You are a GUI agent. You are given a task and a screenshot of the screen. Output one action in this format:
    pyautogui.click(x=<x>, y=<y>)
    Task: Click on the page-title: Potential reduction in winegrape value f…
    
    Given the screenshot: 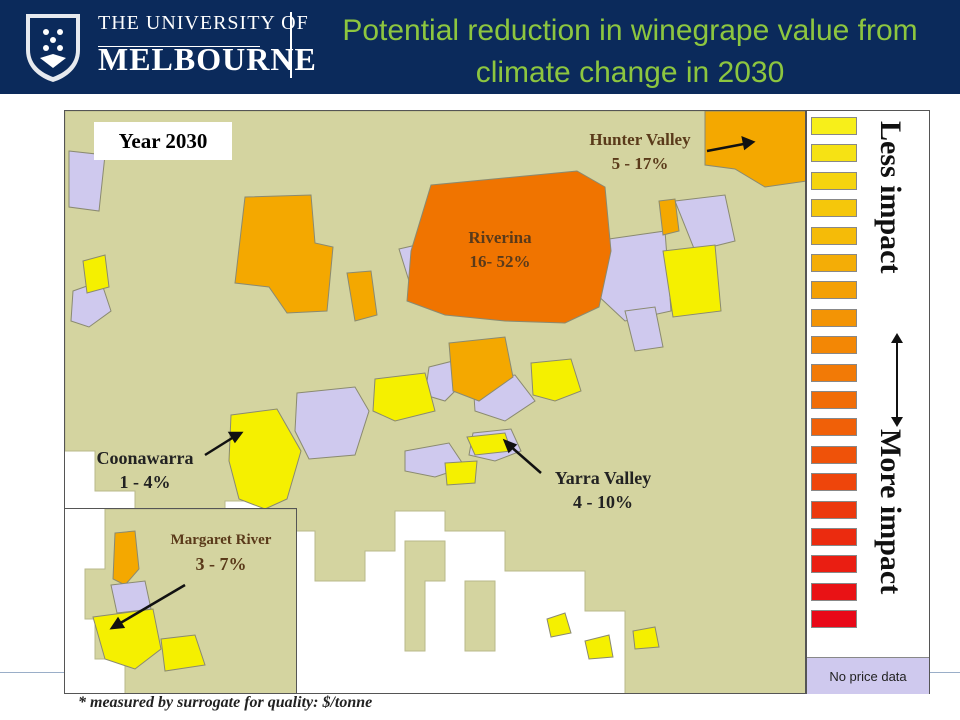 What is the action you would take?
    pyautogui.click(x=630, y=52)
    